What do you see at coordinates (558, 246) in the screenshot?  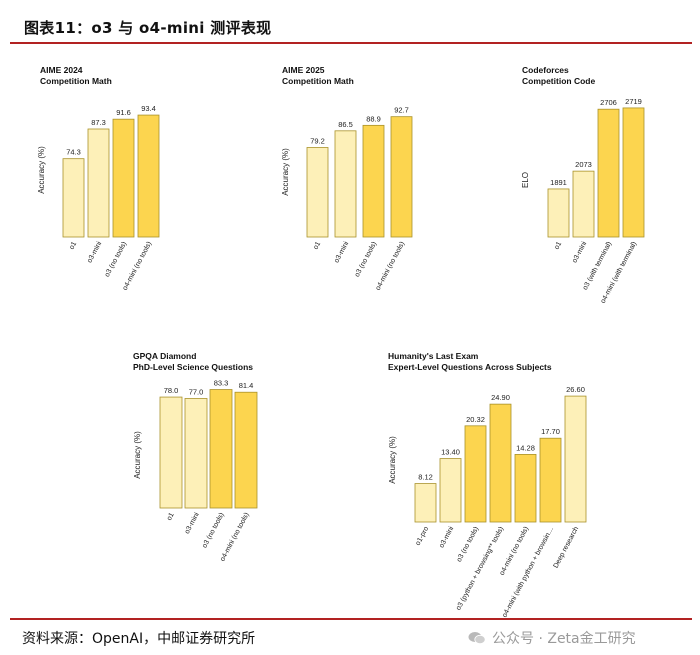 I see `chart-3-tick-label-1: o1` at bounding box center [558, 246].